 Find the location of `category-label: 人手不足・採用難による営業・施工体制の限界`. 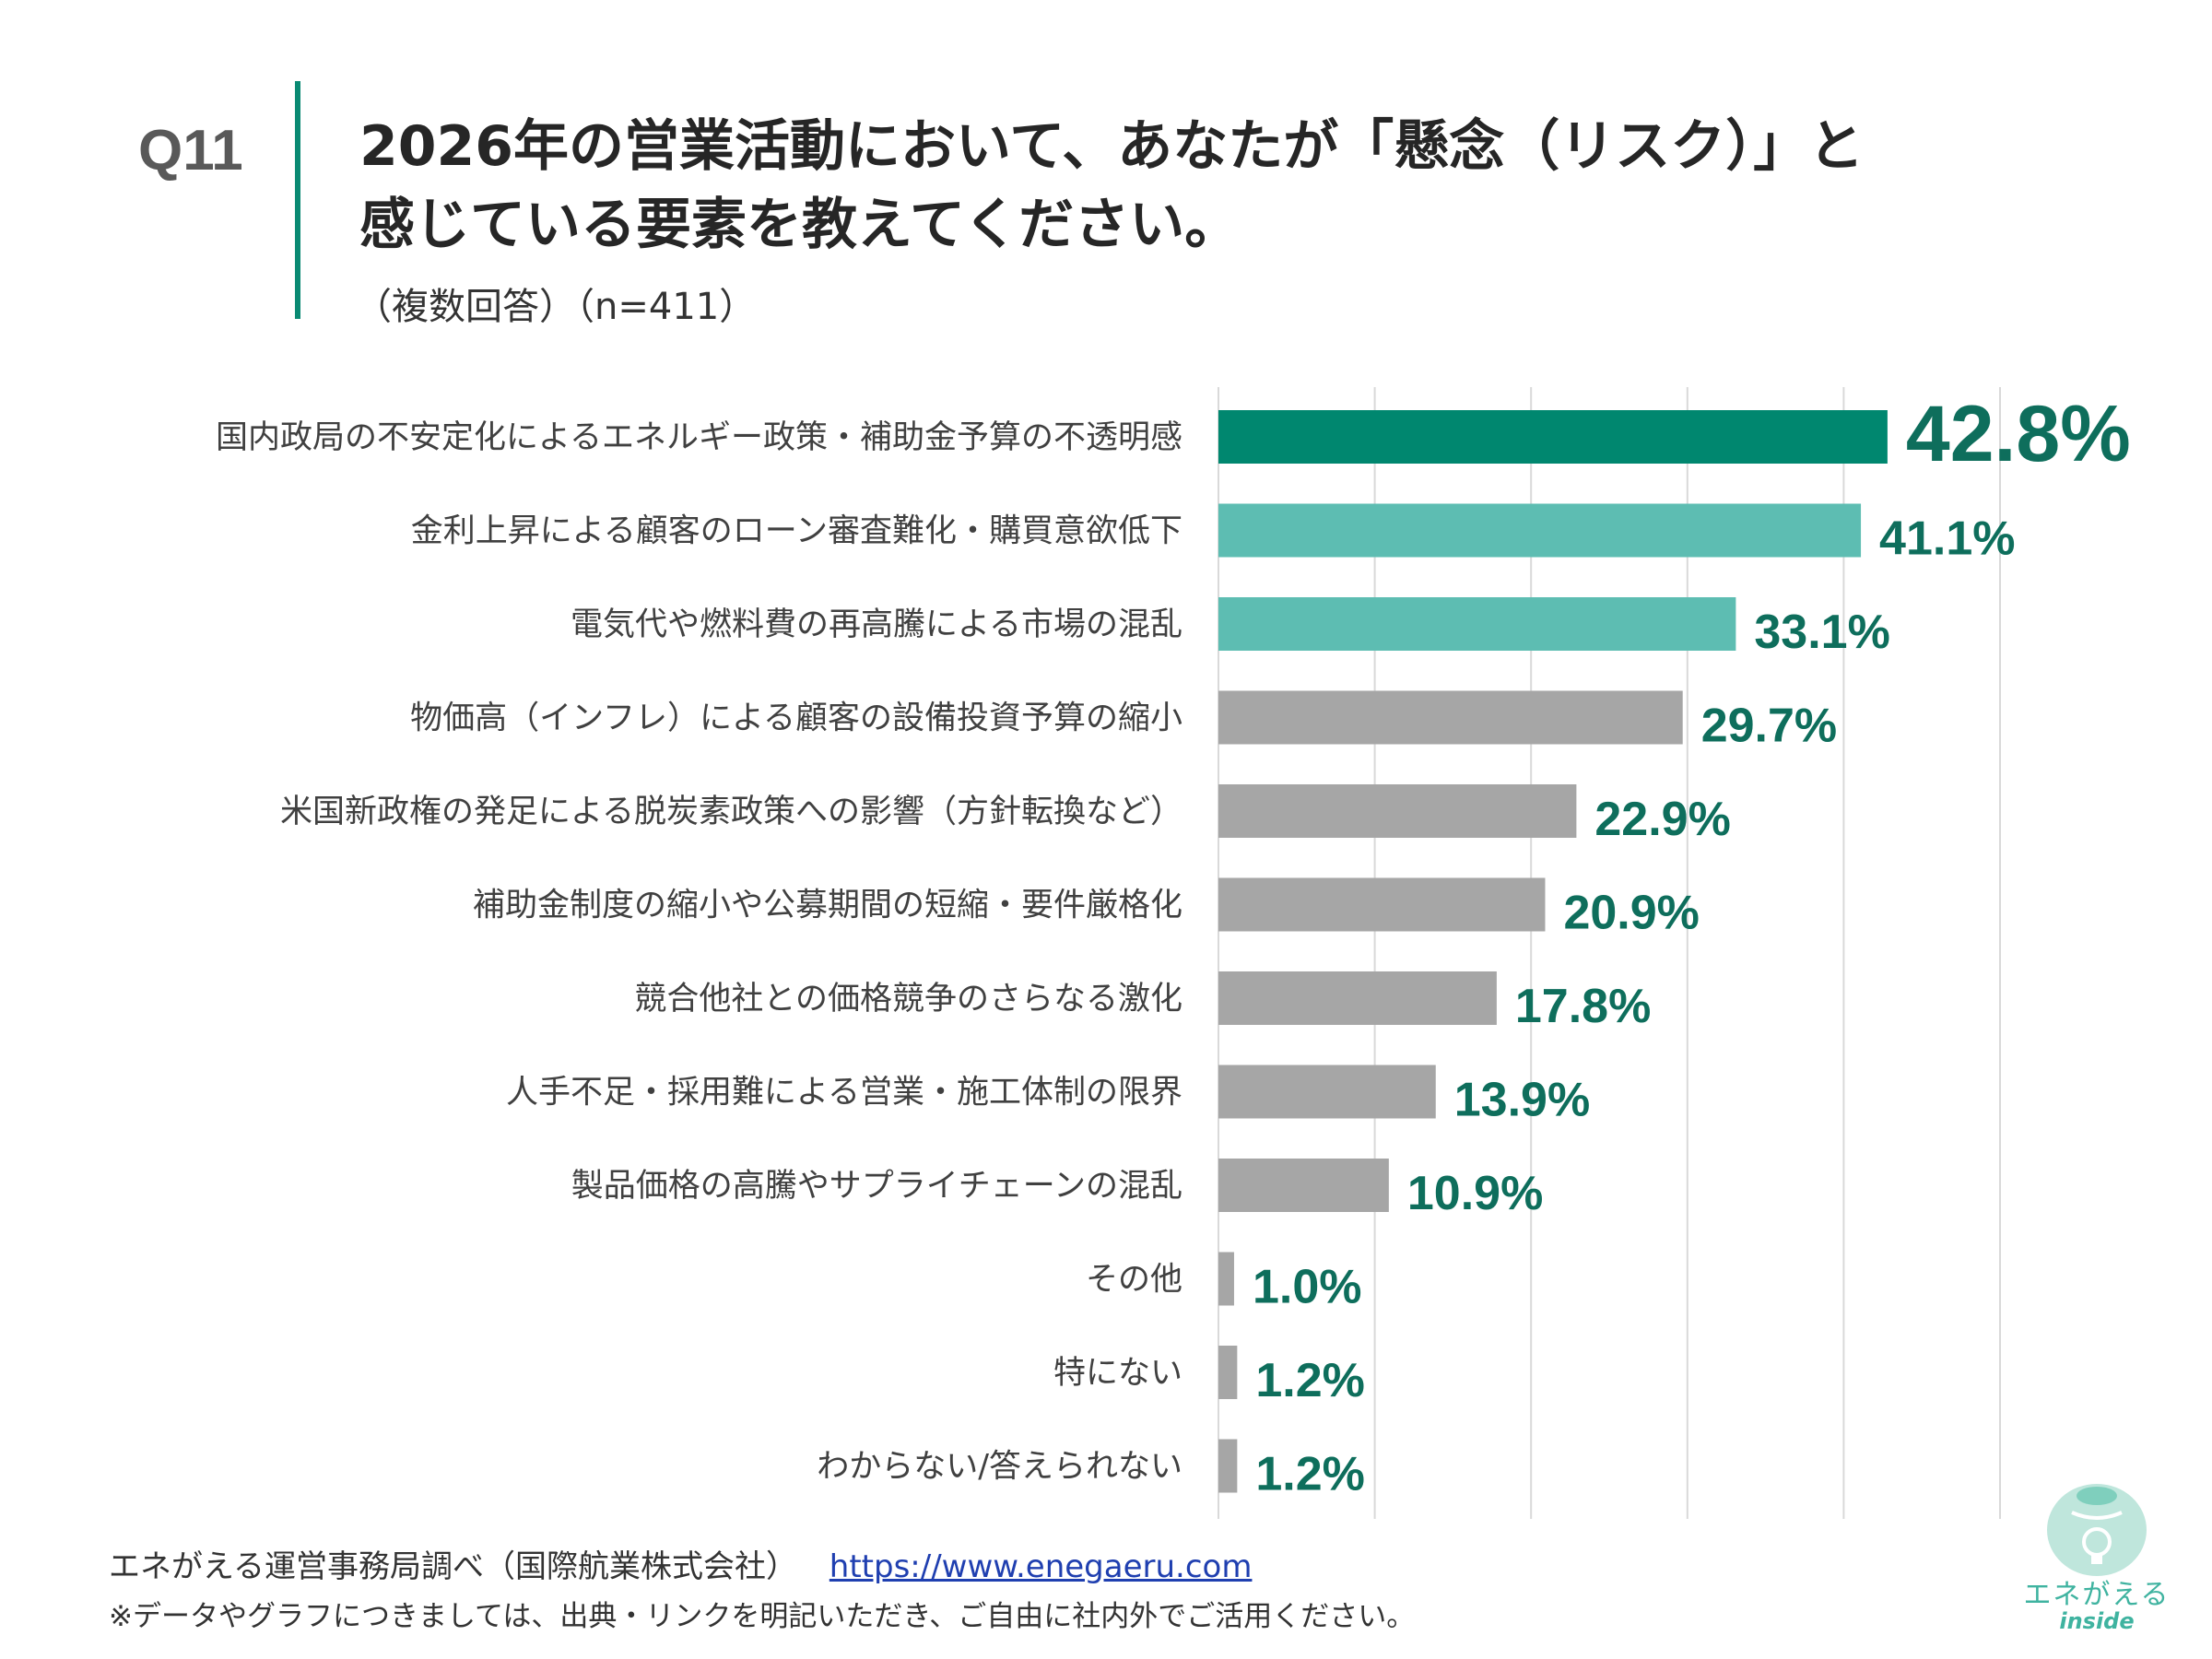

category-label: 人手不足・採用難による営業・施工体制の限界 is located at coordinates (844, 1093).